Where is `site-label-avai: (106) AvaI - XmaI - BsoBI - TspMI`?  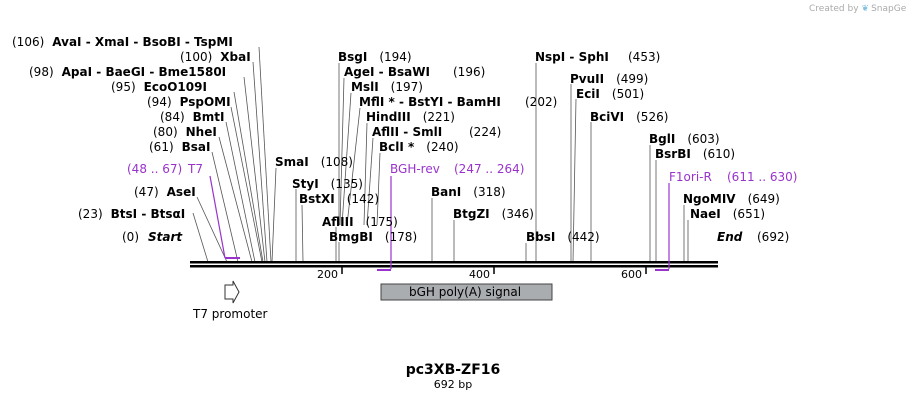
site-label-avai: (106) AvaI - XmaI - BsoBI - TspMI is located at coordinates (122, 42).